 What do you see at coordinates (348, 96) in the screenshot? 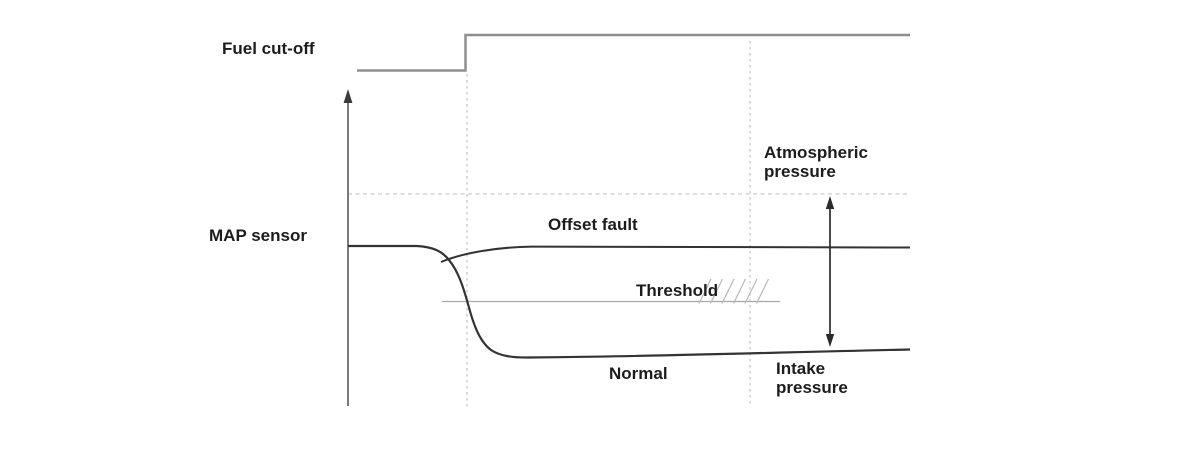
I see `y-axis-arrowhead` at bounding box center [348, 96].